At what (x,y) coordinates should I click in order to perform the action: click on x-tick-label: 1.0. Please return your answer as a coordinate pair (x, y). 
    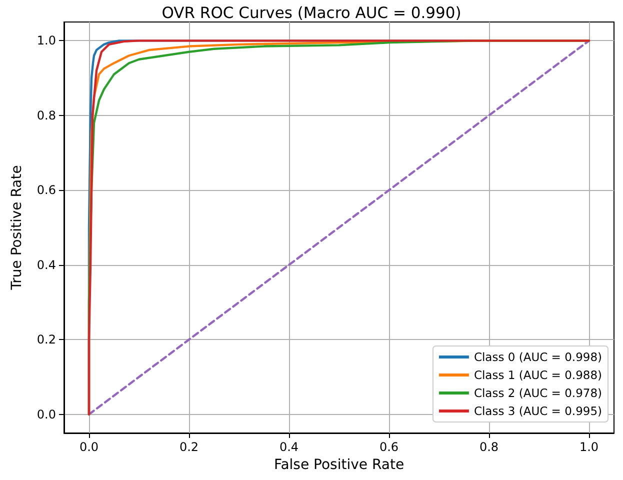
    Looking at the image, I should click on (589, 447).